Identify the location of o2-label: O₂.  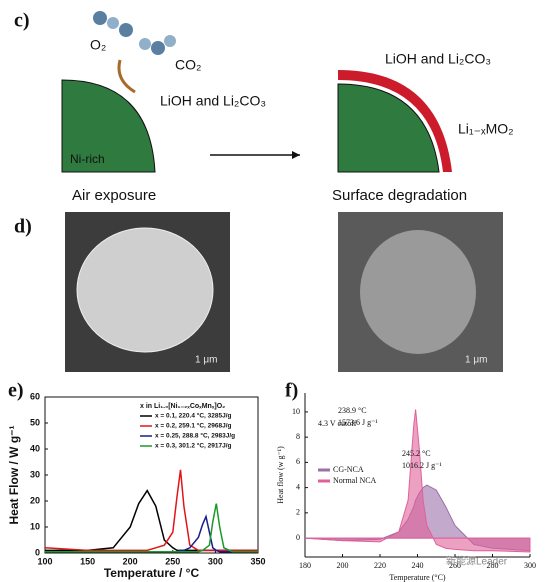
(98, 45).